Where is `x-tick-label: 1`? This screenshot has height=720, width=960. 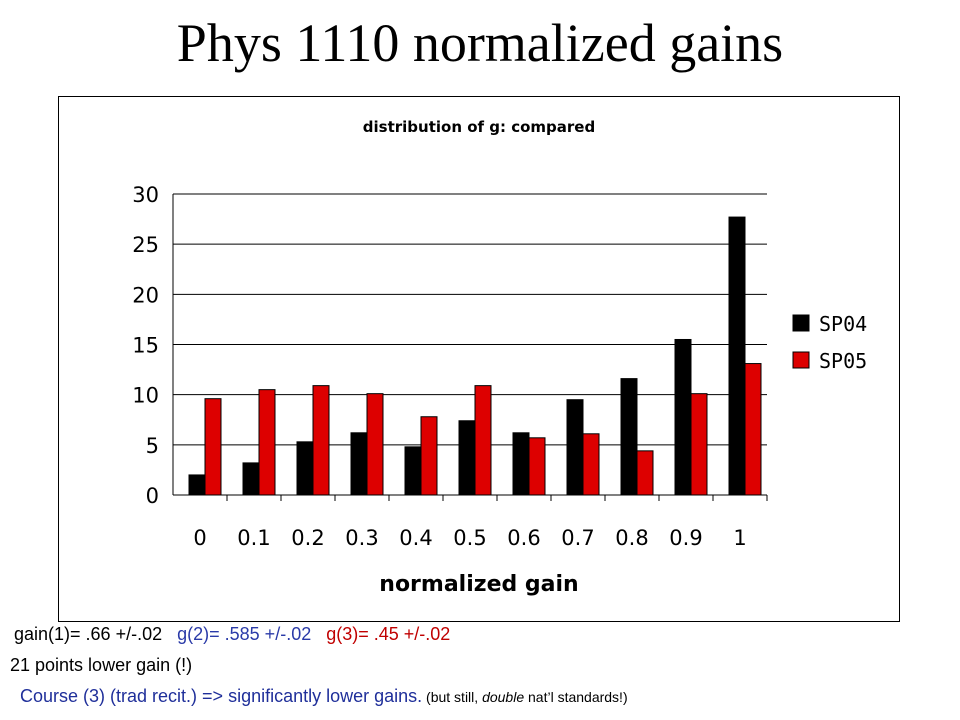 x-tick-label: 1 is located at coordinates (739, 538).